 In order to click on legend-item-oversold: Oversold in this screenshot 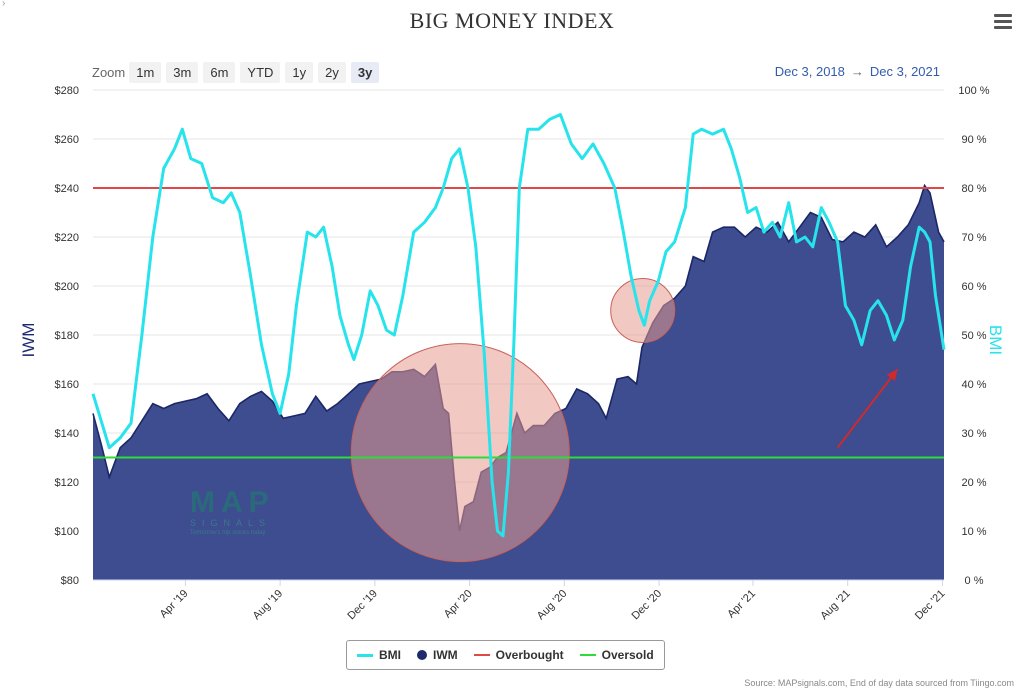, I will do `click(616, 655)`.